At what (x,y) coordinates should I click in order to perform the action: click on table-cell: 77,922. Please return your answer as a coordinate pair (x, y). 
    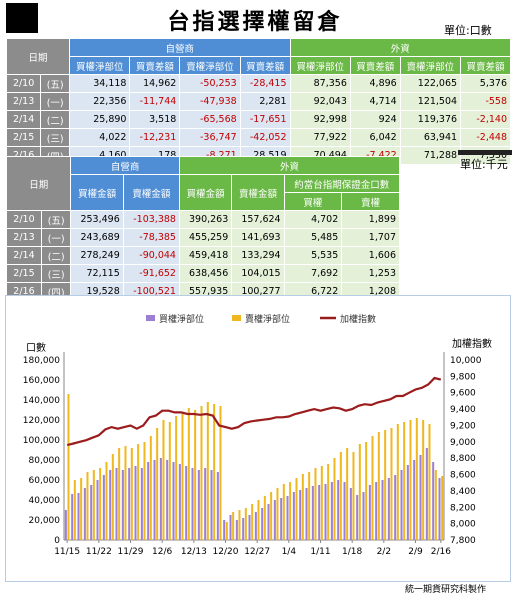
    Looking at the image, I should click on (320, 137).